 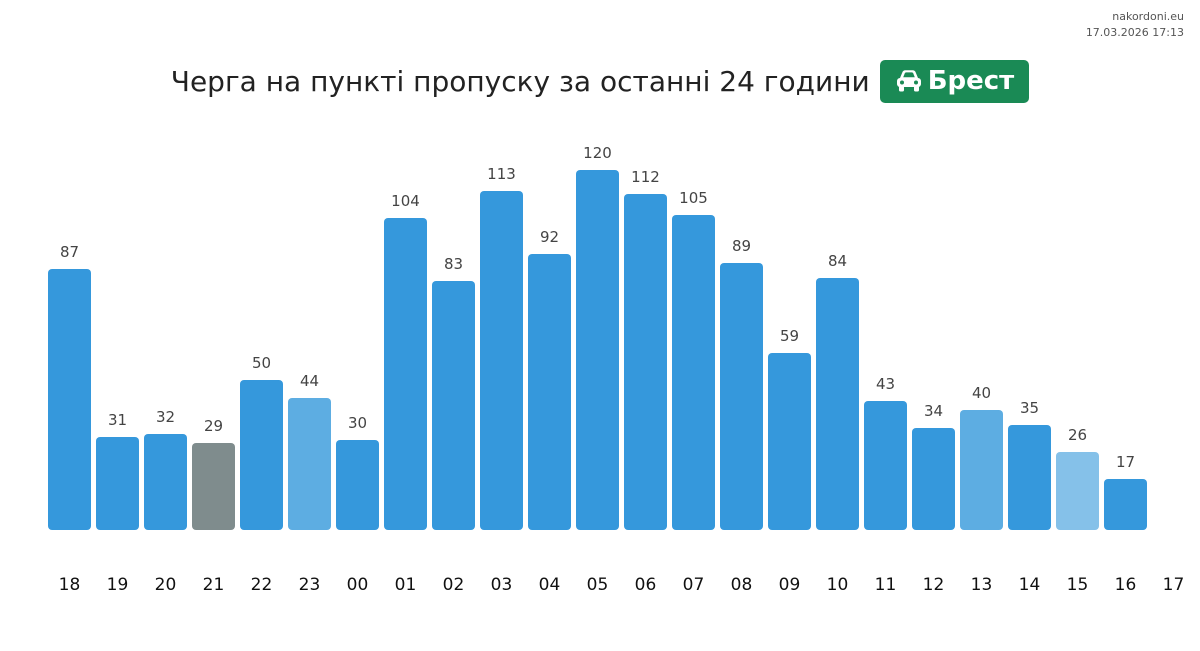 What do you see at coordinates (166, 585) in the screenshot?
I see `x-tick-label: 20` at bounding box center [166, 585].